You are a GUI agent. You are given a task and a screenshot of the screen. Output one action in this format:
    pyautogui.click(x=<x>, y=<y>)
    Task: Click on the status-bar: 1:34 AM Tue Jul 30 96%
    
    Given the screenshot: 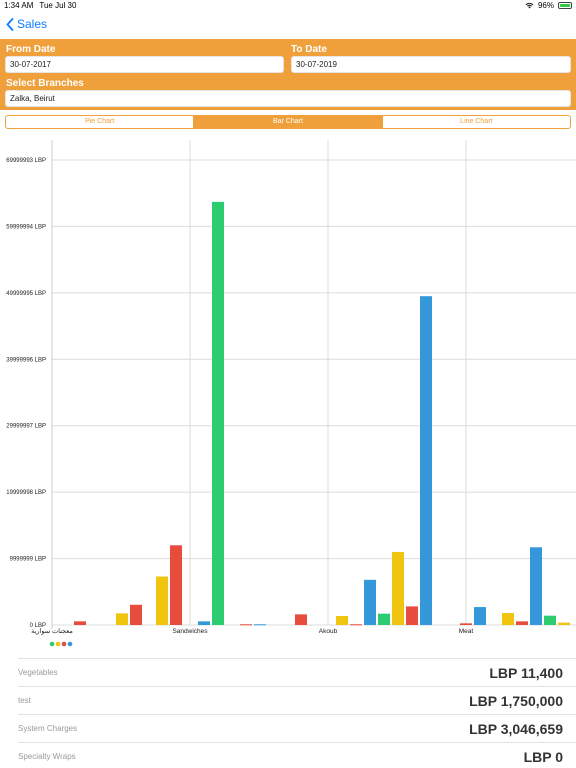 What is the action you would take?
    pyautogui.click(x=288, y=6)
    